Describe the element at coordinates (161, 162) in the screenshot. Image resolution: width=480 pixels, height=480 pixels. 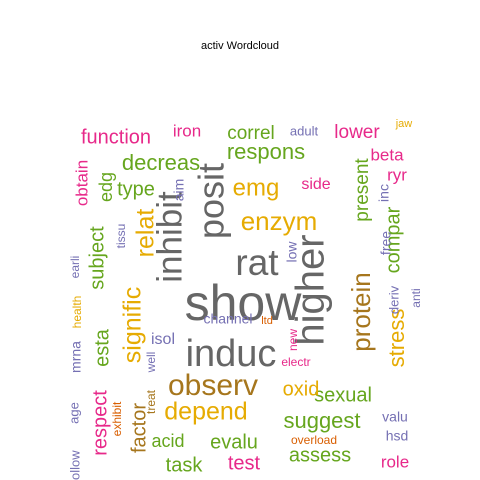
I see `word-decreas: decreas` at that location.